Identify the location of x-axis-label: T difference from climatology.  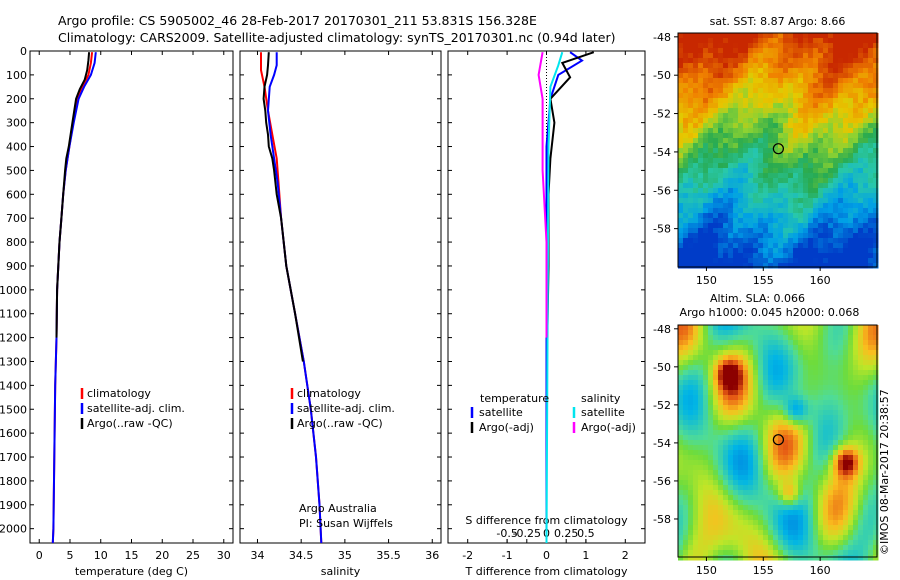
(546, 571).